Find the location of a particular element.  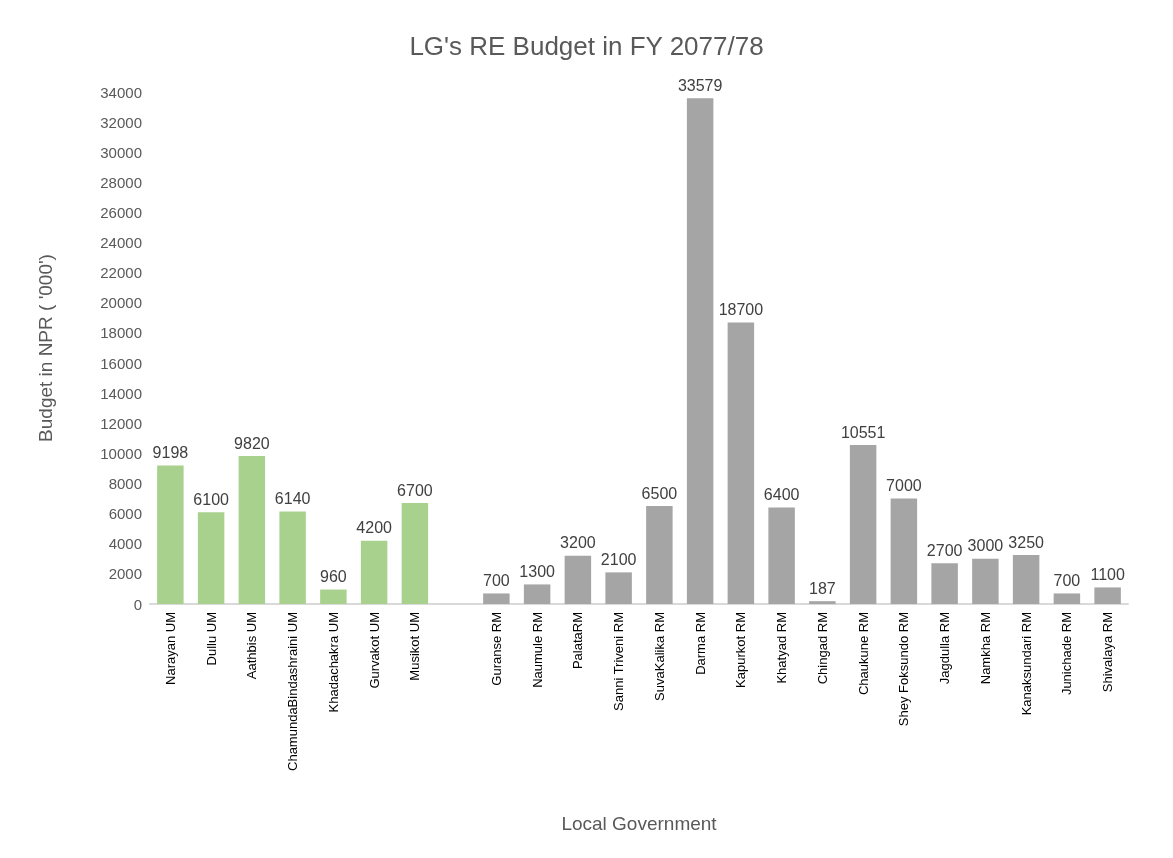

y-tick-label: 30000 is located at coordinates (121, 152).